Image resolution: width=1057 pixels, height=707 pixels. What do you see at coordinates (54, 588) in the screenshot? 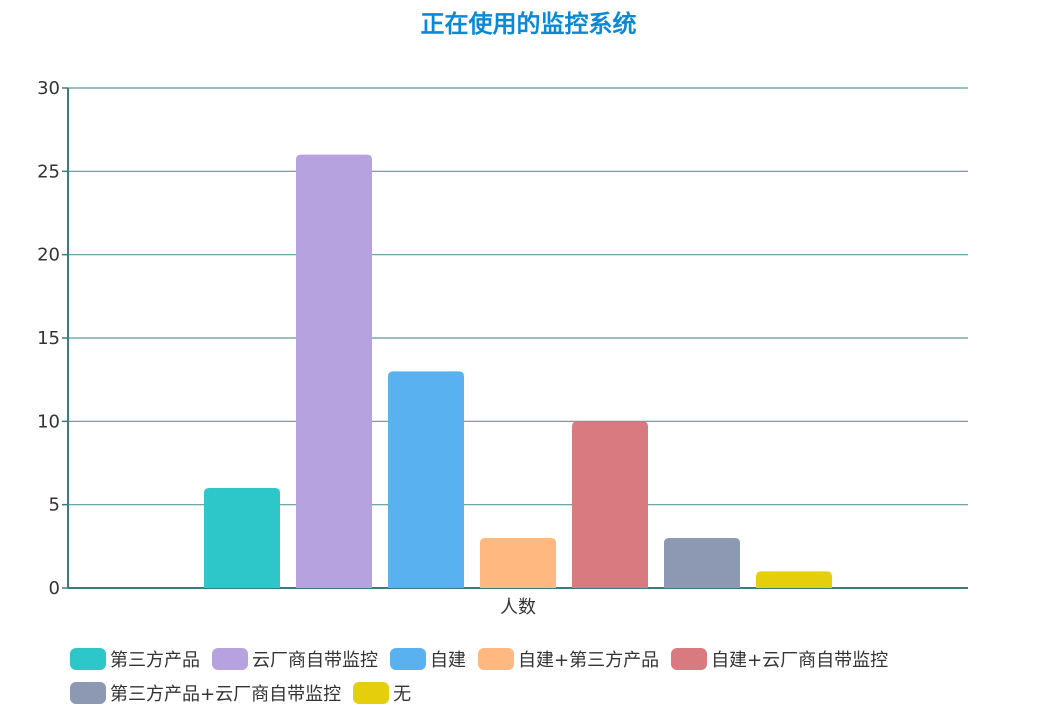
I see `y-tick-label: 0` at bounding box center [54, 588].